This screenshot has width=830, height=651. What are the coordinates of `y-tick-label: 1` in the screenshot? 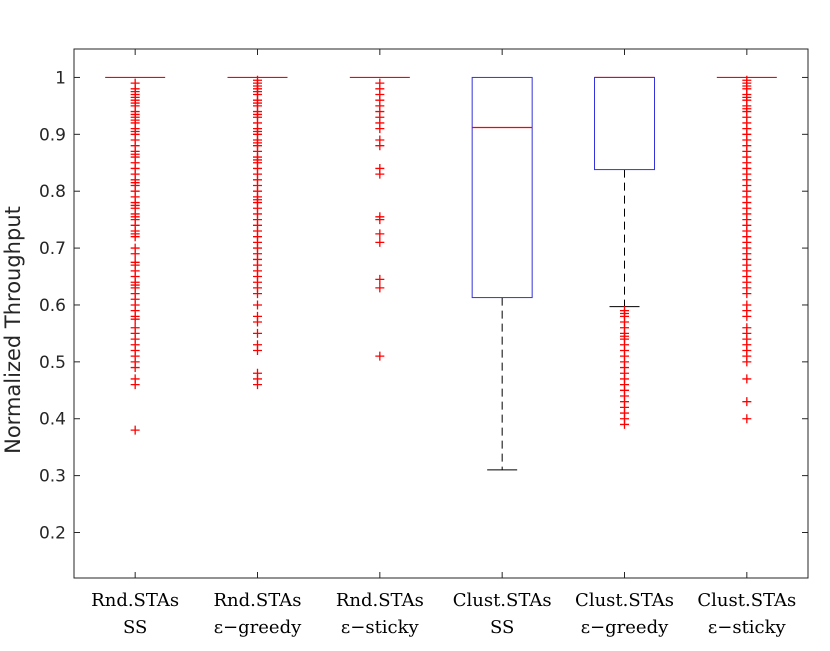 It's located at (60, 78).